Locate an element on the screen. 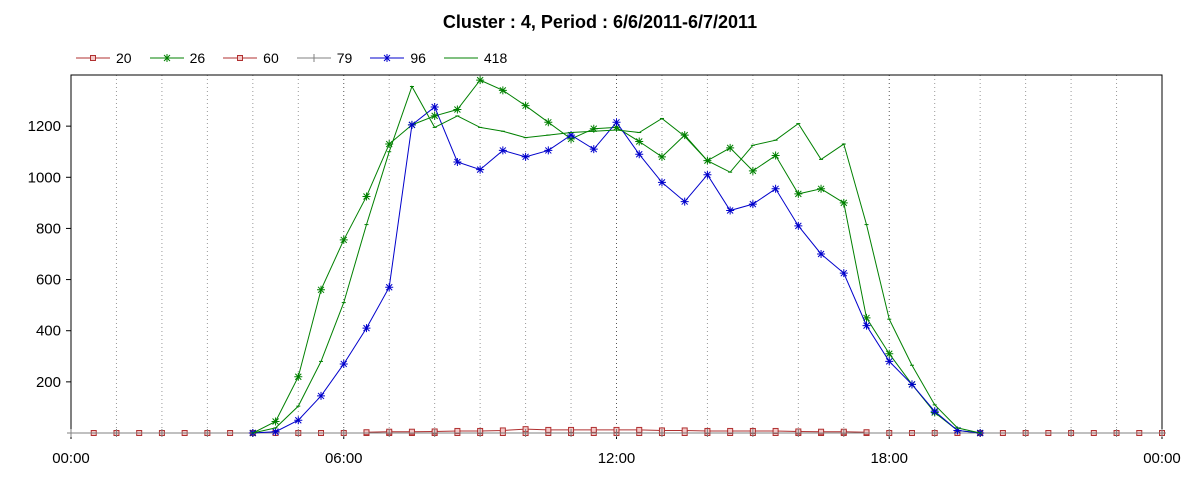 This screenshot has height=480, width=1200. y-tick-label: 400 is located at coordinates (48, 331).